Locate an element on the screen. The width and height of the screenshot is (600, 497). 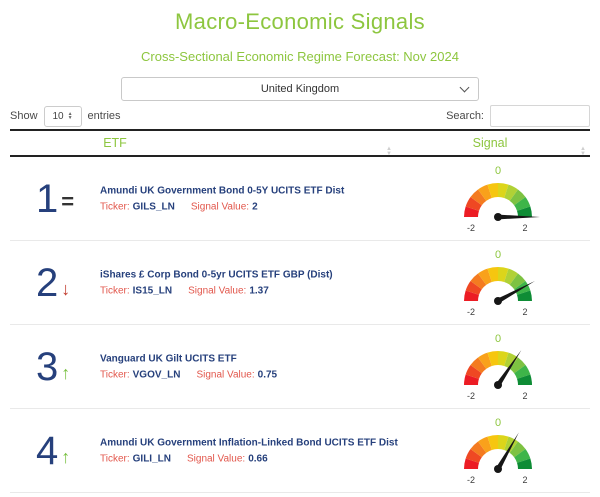
rank-number: 2 is located at coordinates (47, 282).